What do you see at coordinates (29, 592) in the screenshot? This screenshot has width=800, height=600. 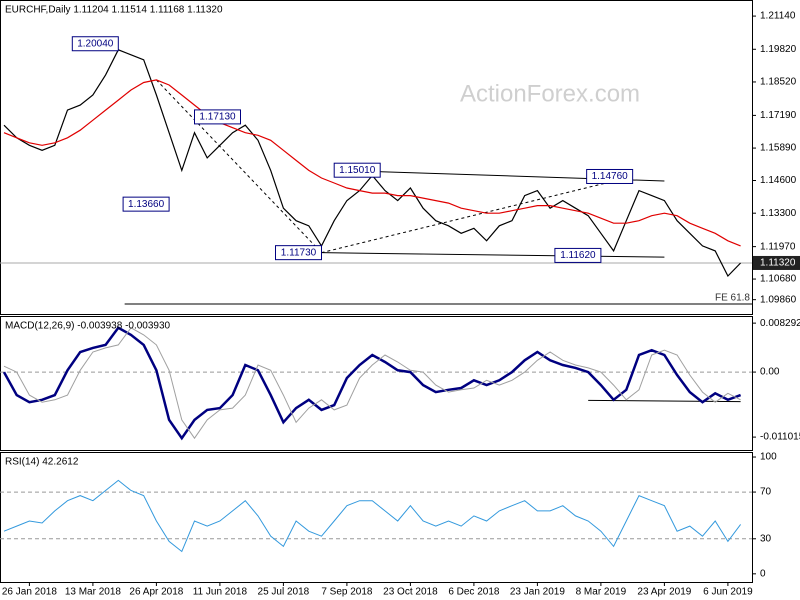 I see `x-tick-label: 26 Jan 2018` at bounding box center [29, 592].